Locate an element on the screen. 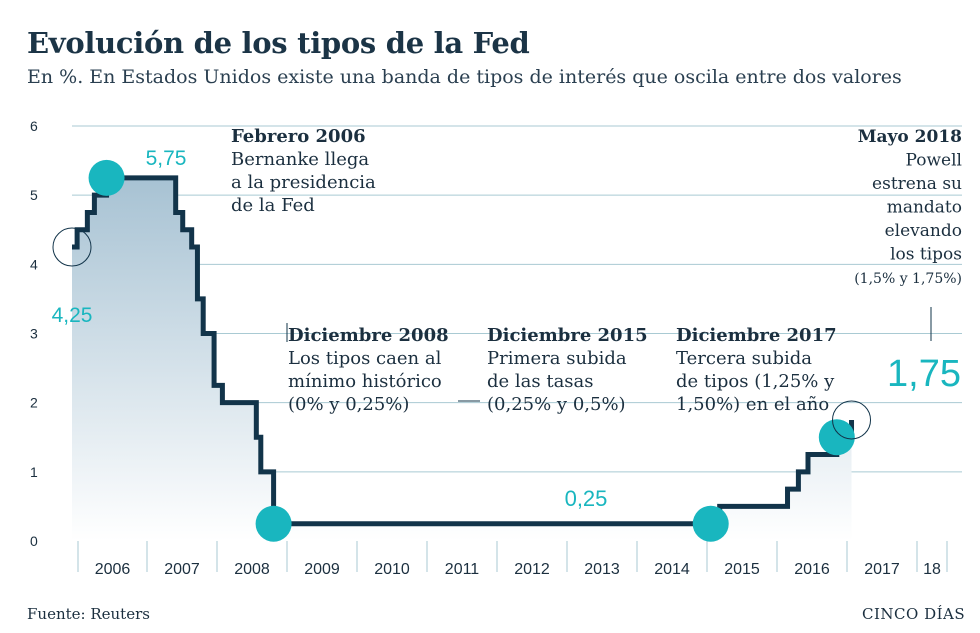 The height and width of the screenshot is (633, 980). annotation-line: (0,25% y 0,5%) is located at coordinates (556, 404).